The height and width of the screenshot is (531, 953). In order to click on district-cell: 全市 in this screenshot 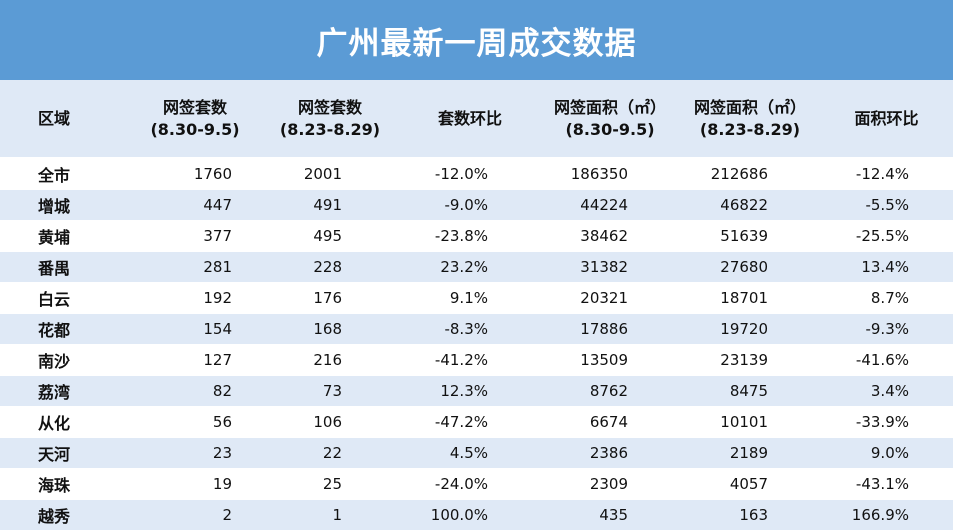, I will do `click(65, 174)`.